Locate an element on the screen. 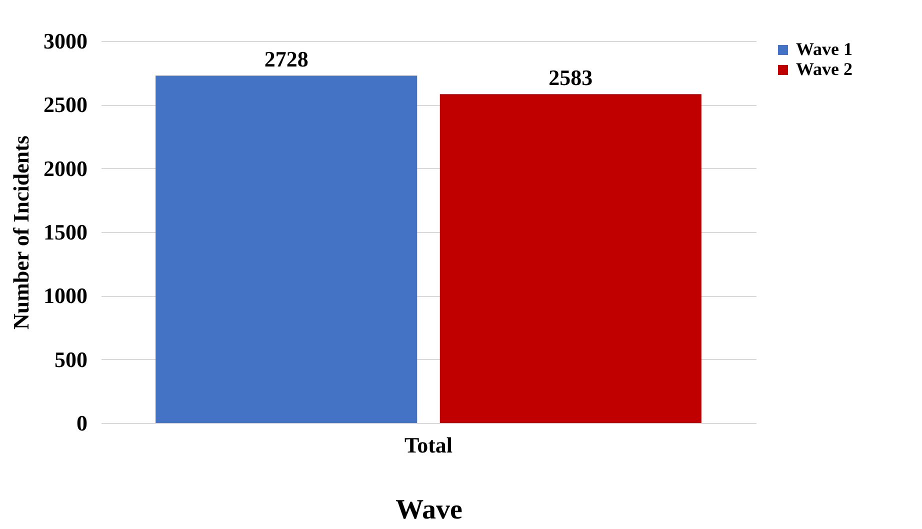 The image size is (922, 529). data-label: 2583 is located at coordinates (570, 77).